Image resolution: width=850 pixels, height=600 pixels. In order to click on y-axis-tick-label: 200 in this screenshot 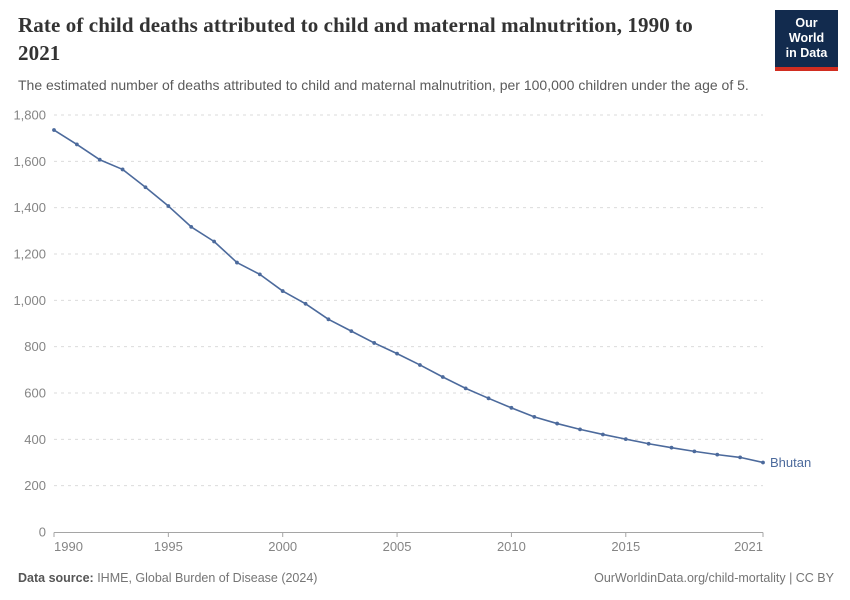, I will do `click(35, 485)`.